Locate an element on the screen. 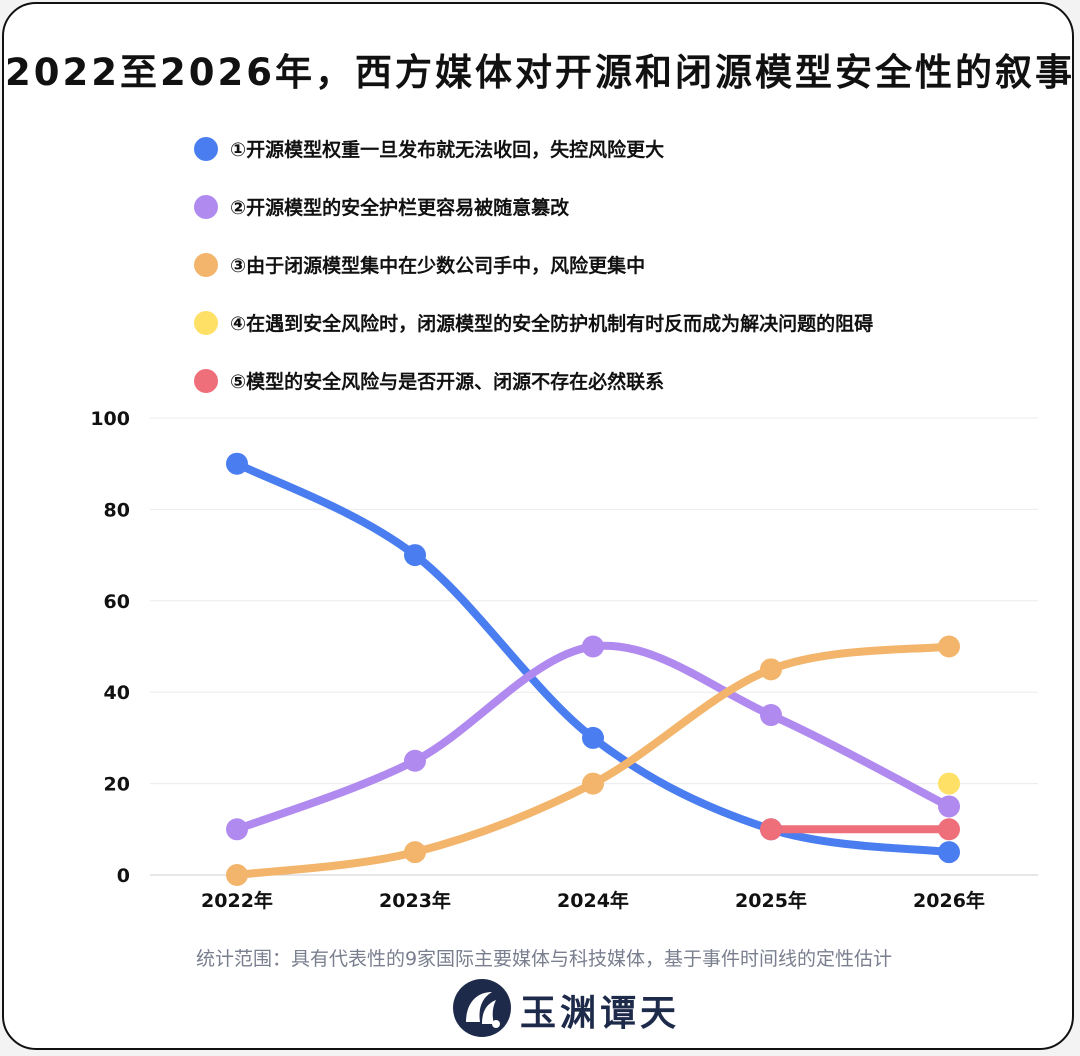  legend-label: ④在遇到安全风险时，闭源模型的安全防护机制有时反而成为解决问题的阻碍 is located at coordinates (552, 324).